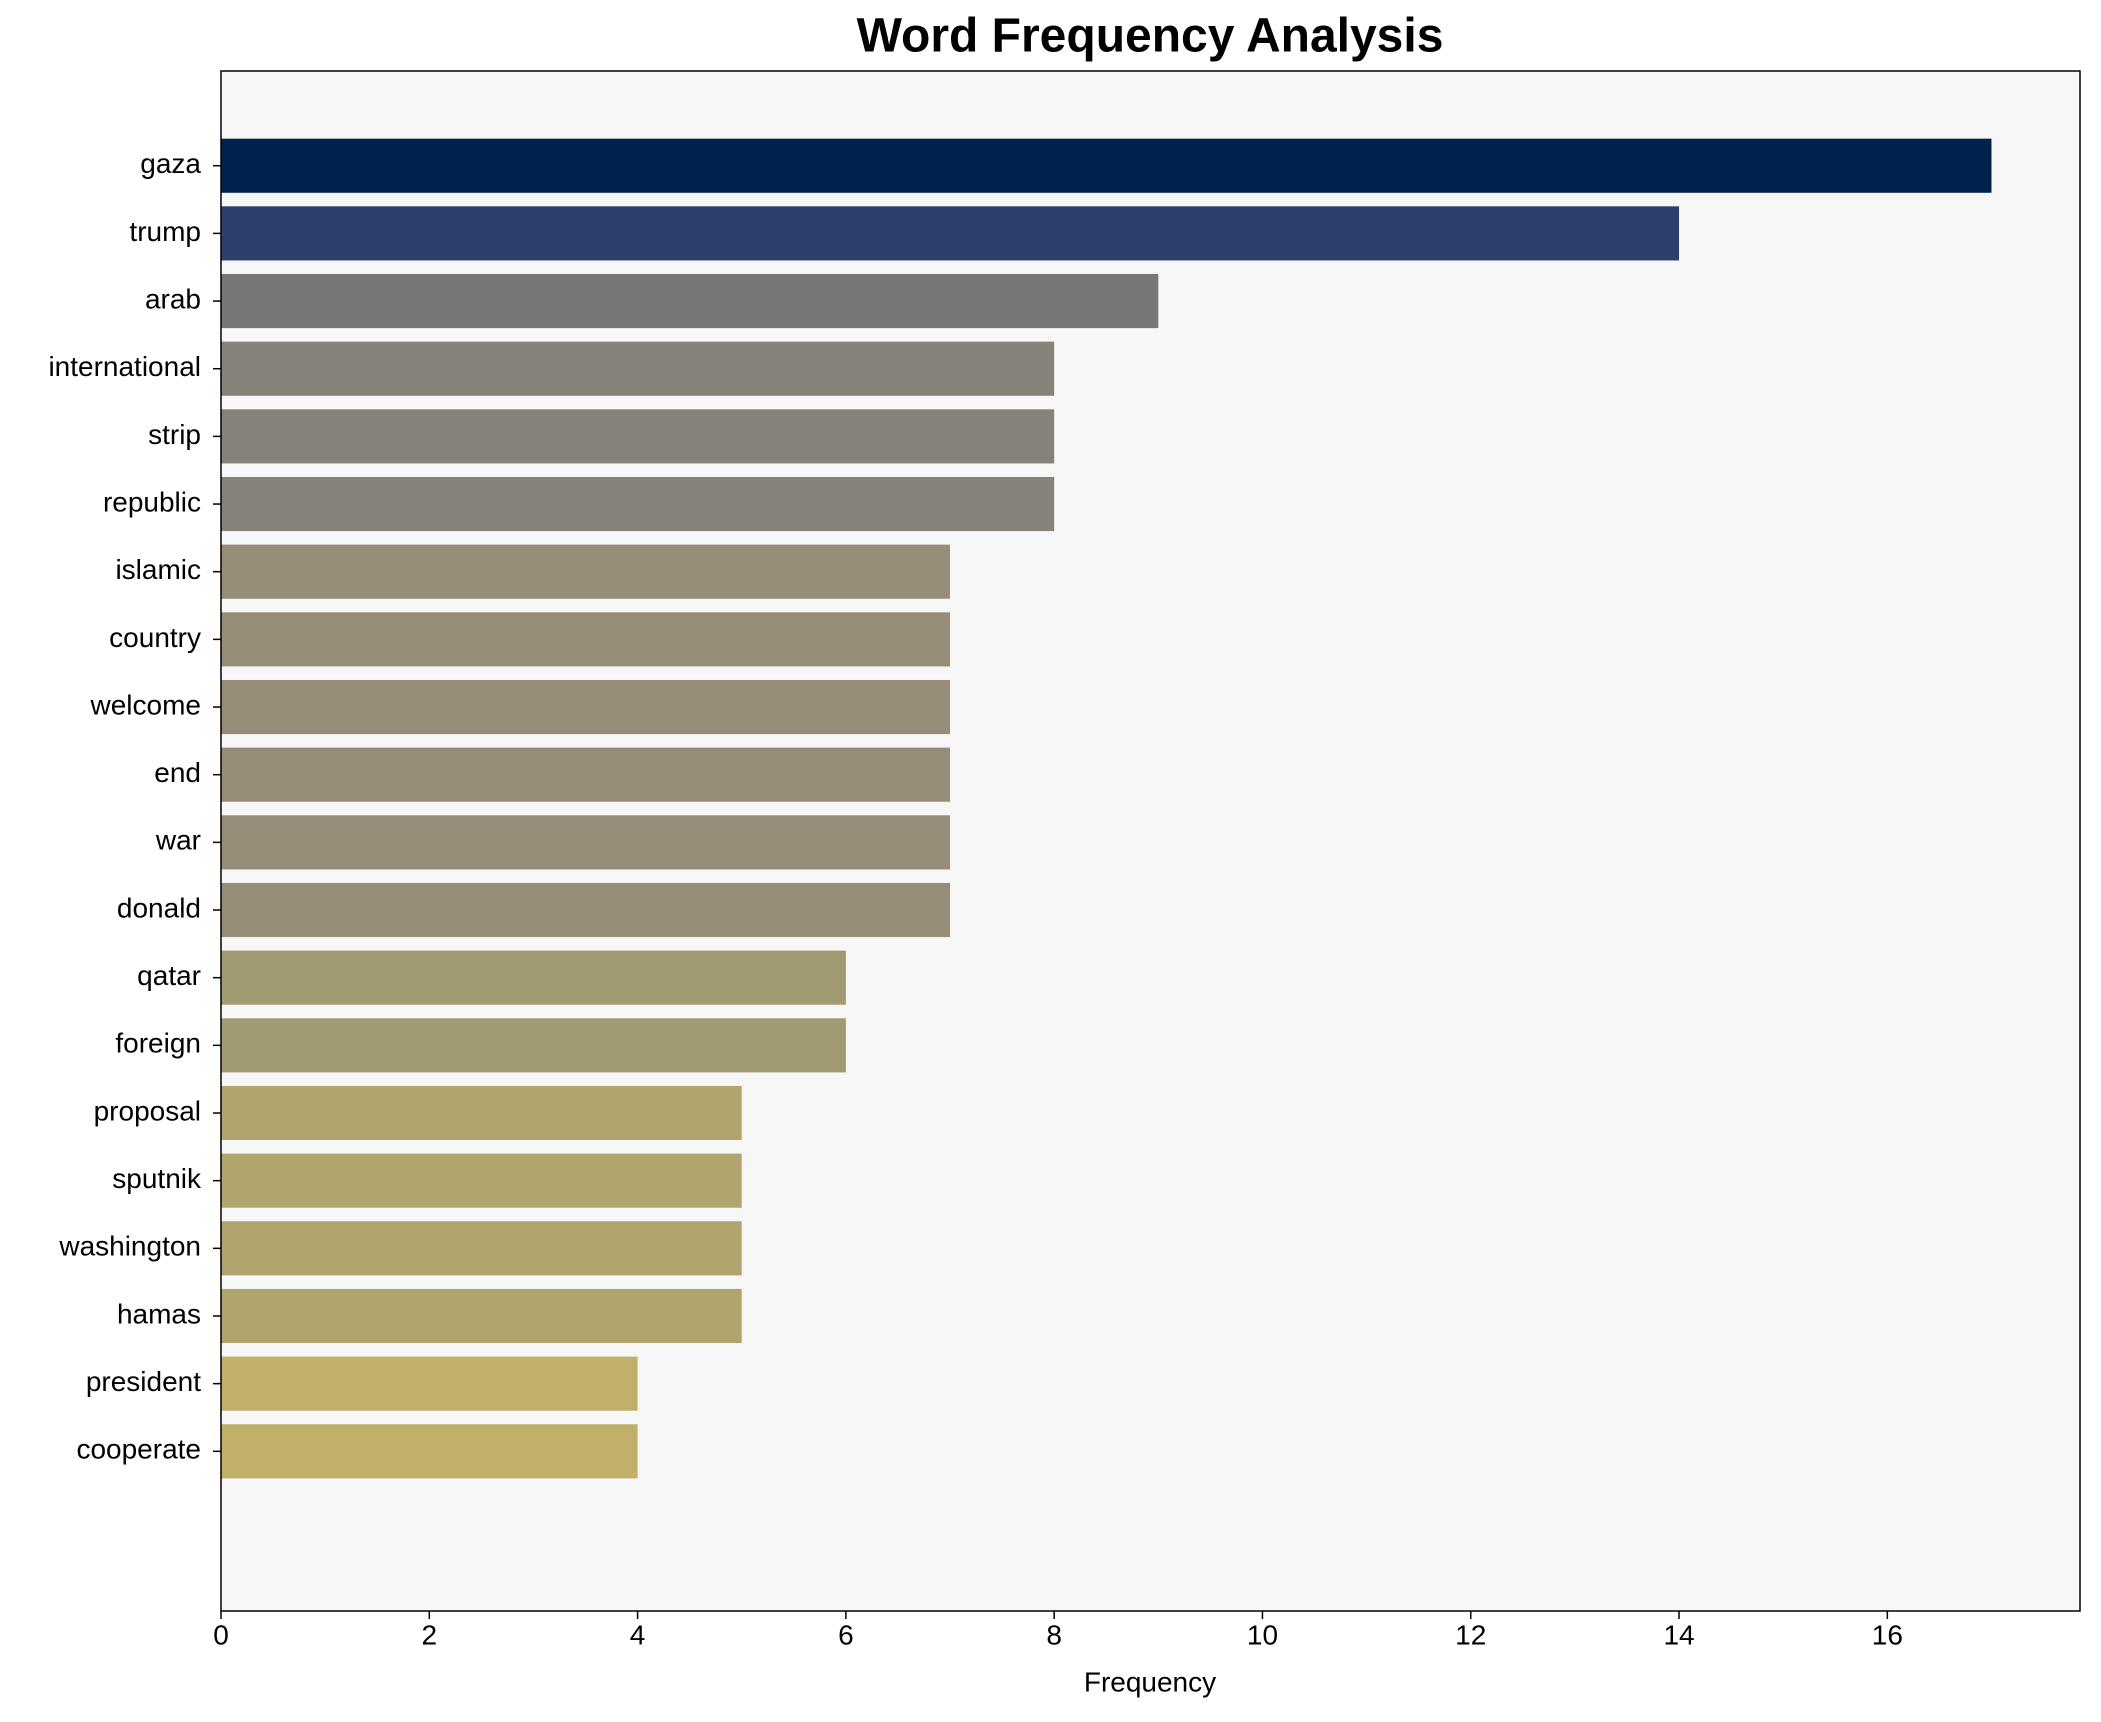 This screenshot has height=1722, width=2101. What do you see at coordinates (430, 1634) in the screenshot?
I see `x-tick-label: 2` at bounding box center [430, 1634].